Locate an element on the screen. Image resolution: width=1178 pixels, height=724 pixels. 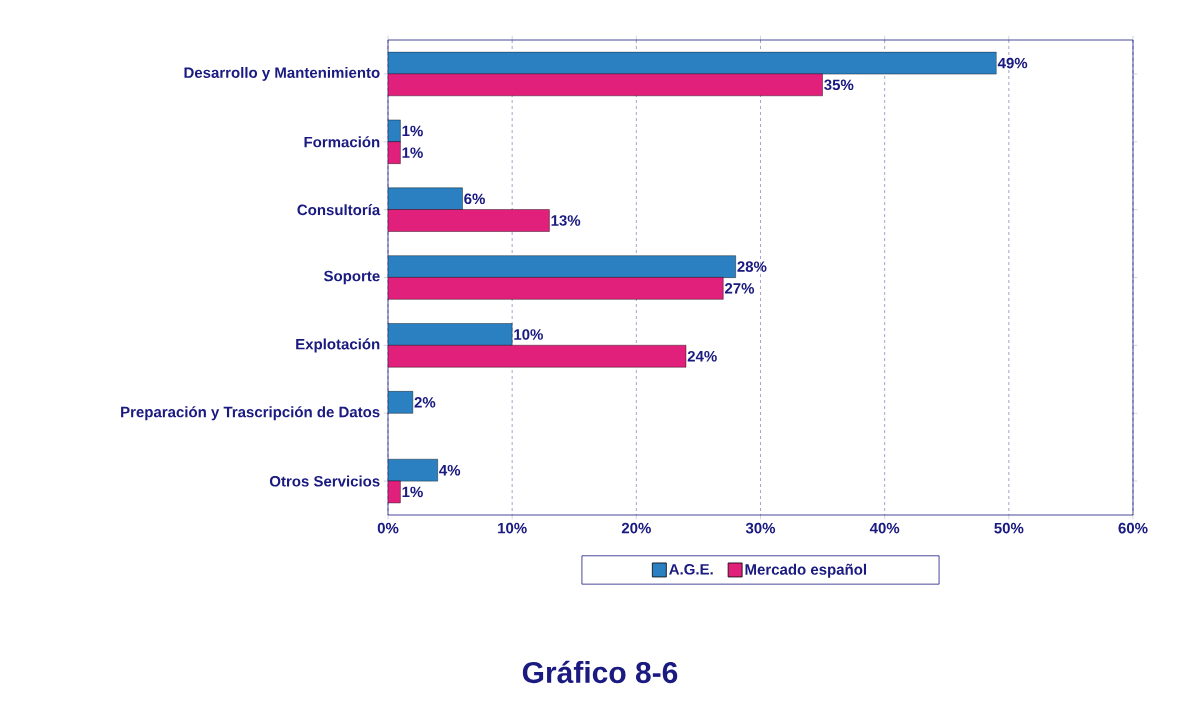
data-label: 27% is located at coordinates (739, 288).